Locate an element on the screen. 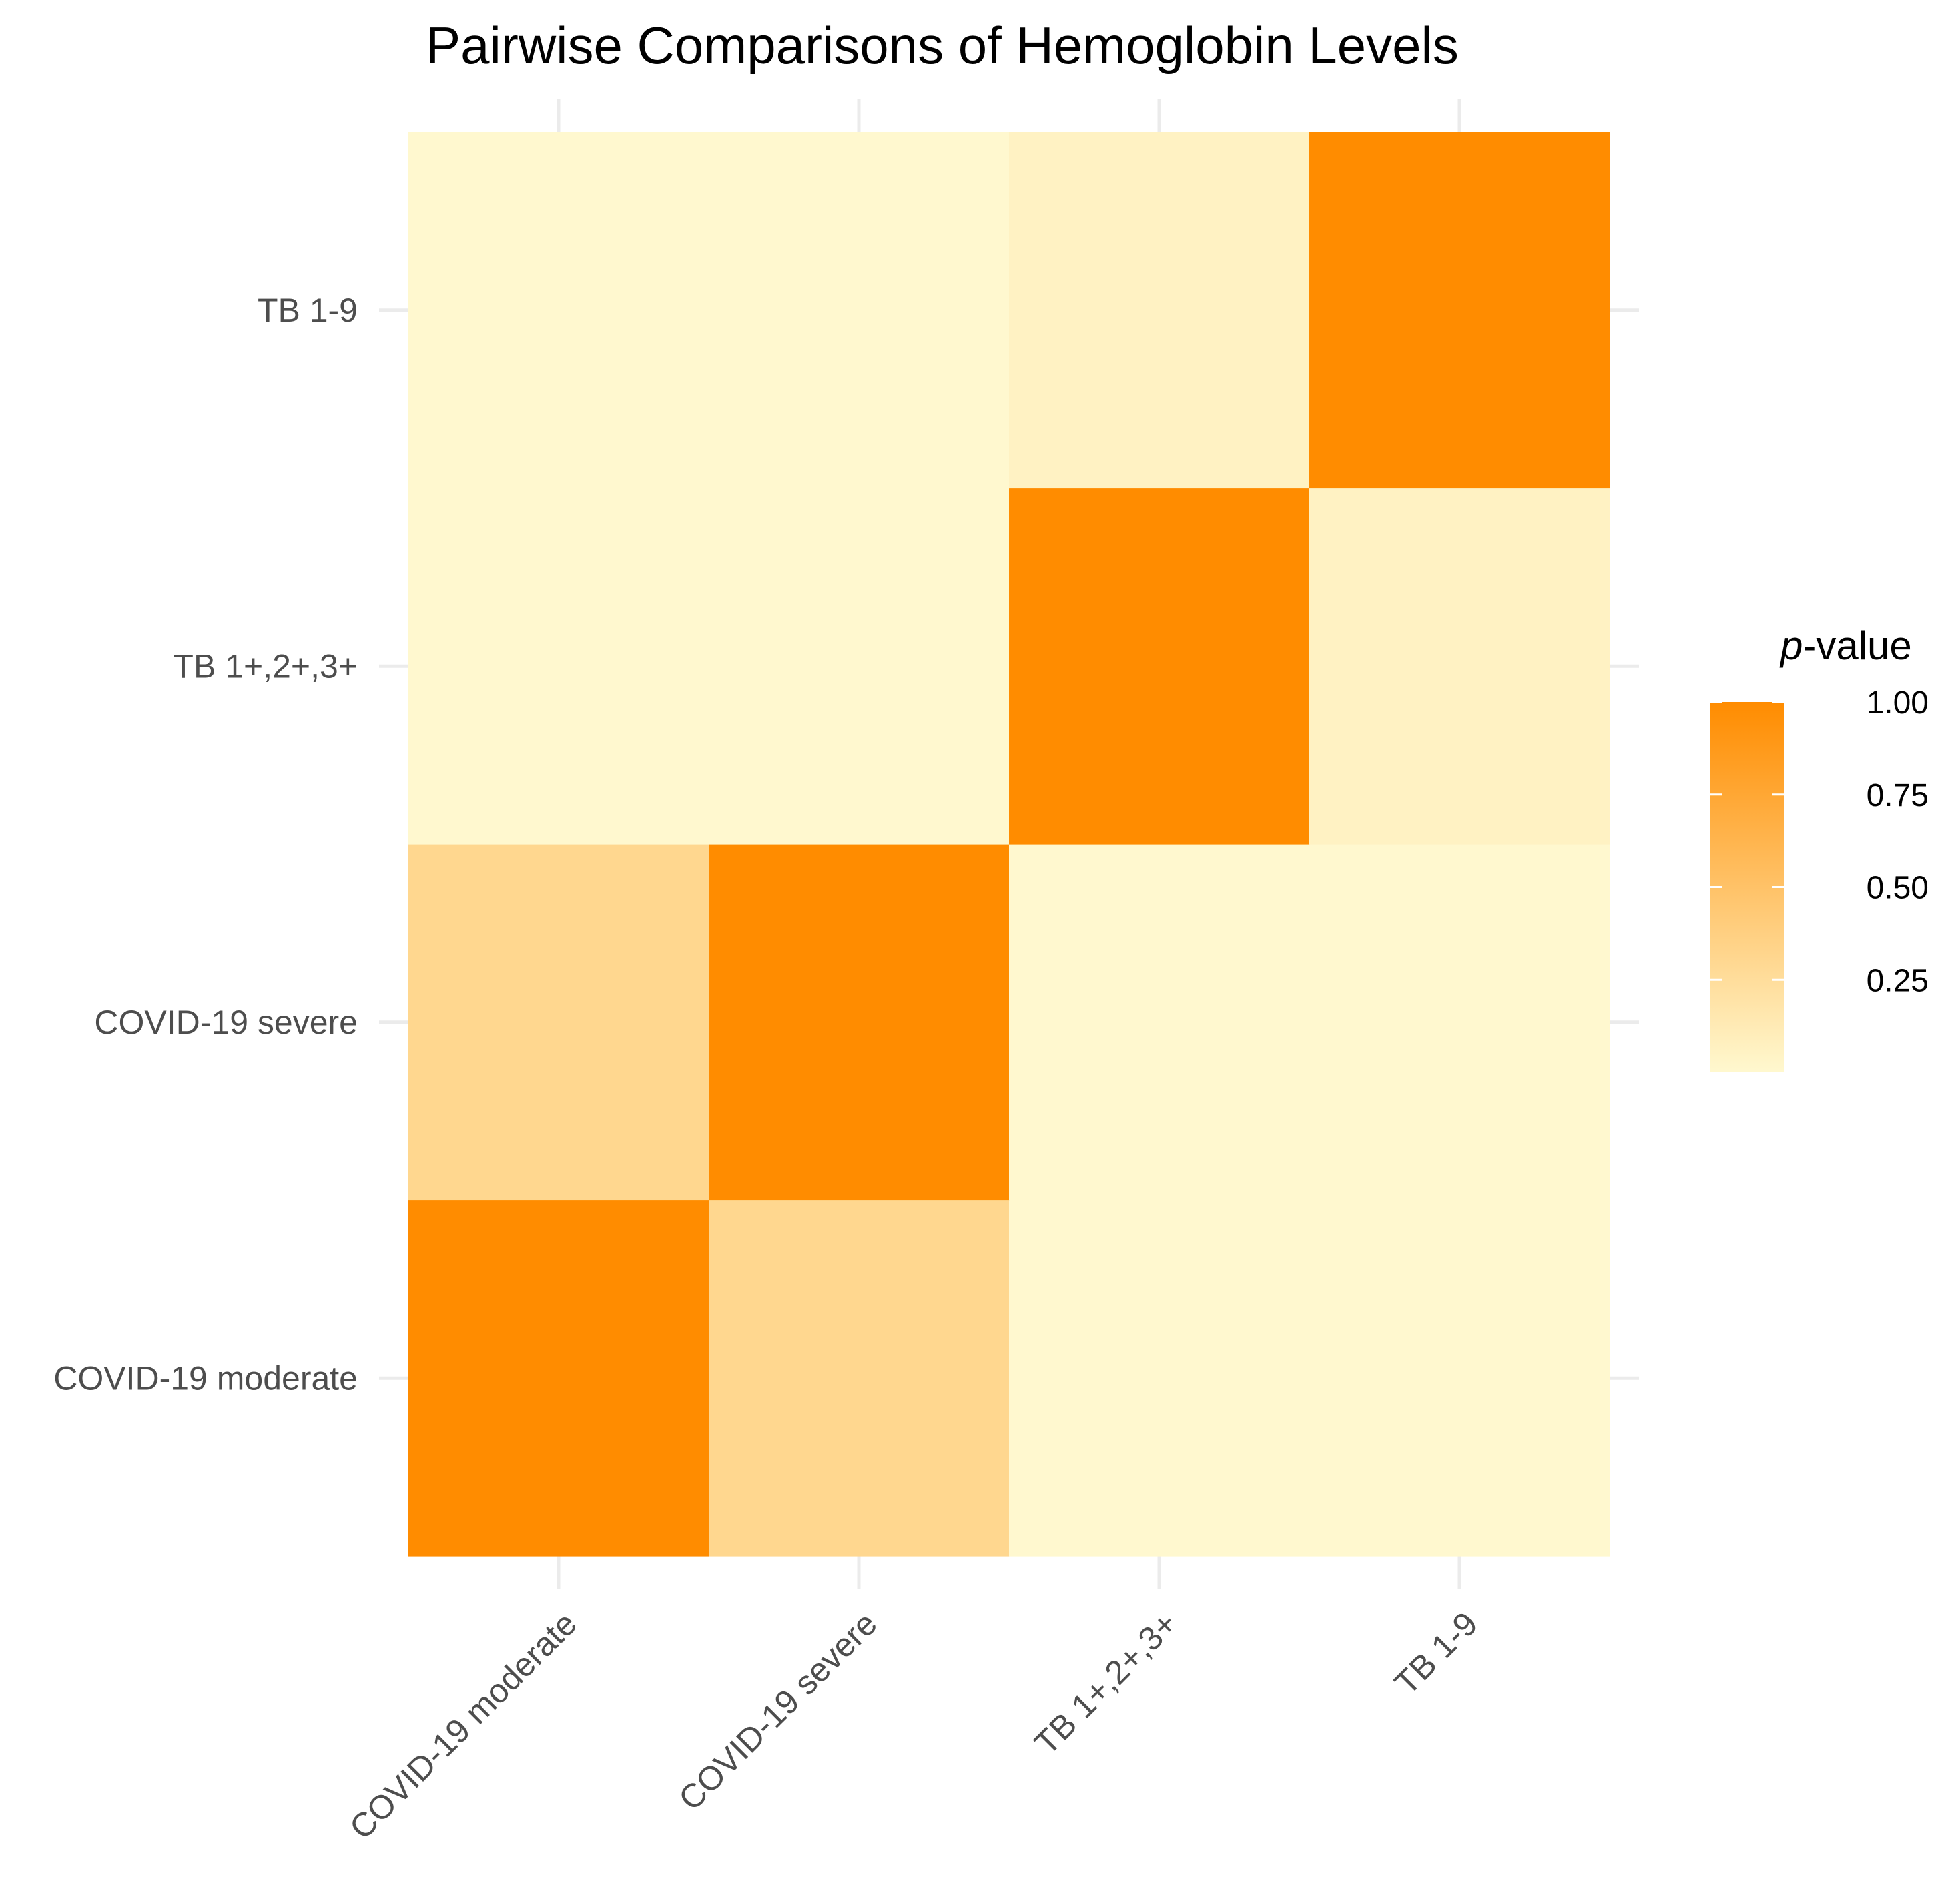 This screenshot has width=1960, height=1887. legend-title-rest: -value is located at coordinates (1857, 645).